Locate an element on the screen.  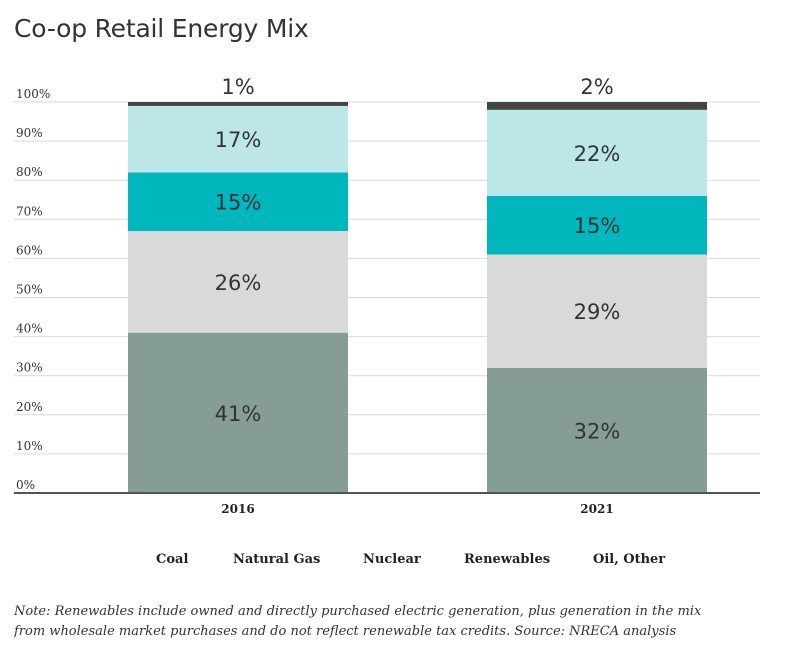
legend-item-renewables: Renewables is located at coordinates (507, 559).